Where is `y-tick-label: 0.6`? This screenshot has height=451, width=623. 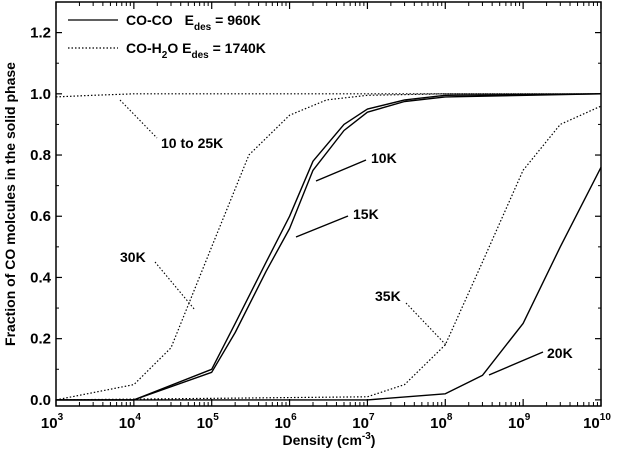 y-tick-label: 0.6 is located at coordinates (40, 216).